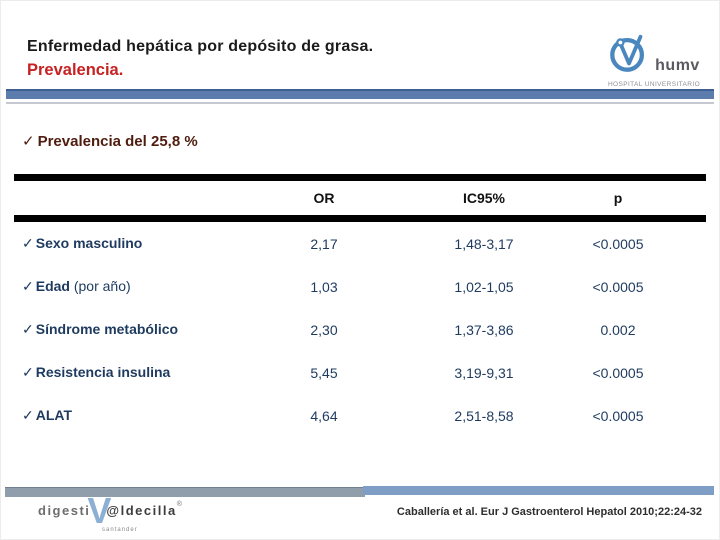 This screenshot has width=720, height=540. Describe the element at coordinates (654, 84) in the screenshot. I see `hospital-caption-line1: HOSPITAL UNIVERSITARIO` at that location.